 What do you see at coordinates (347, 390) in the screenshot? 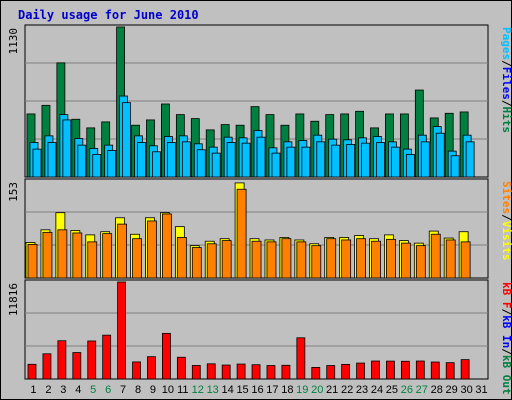
I see `x-tick-label: 22` at bounding box center [347, 390].